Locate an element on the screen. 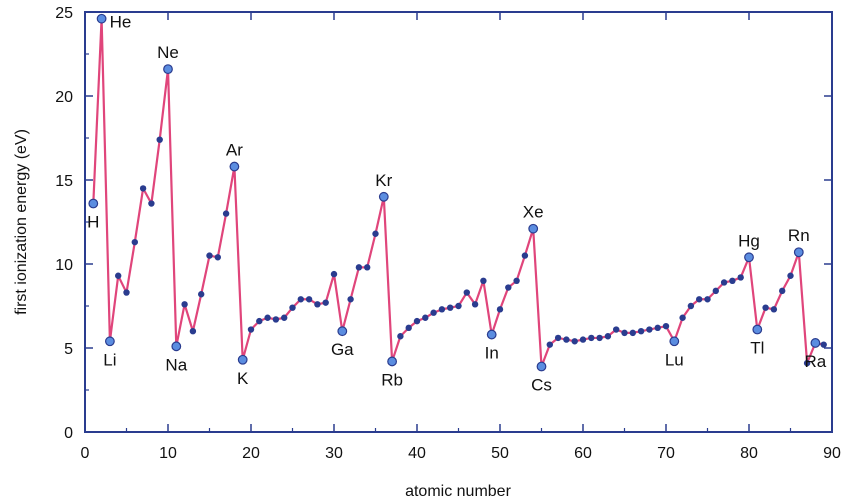 This screenshot has height=502, width=845. x-tick-label: 20 is located at coordinates (251, 453).